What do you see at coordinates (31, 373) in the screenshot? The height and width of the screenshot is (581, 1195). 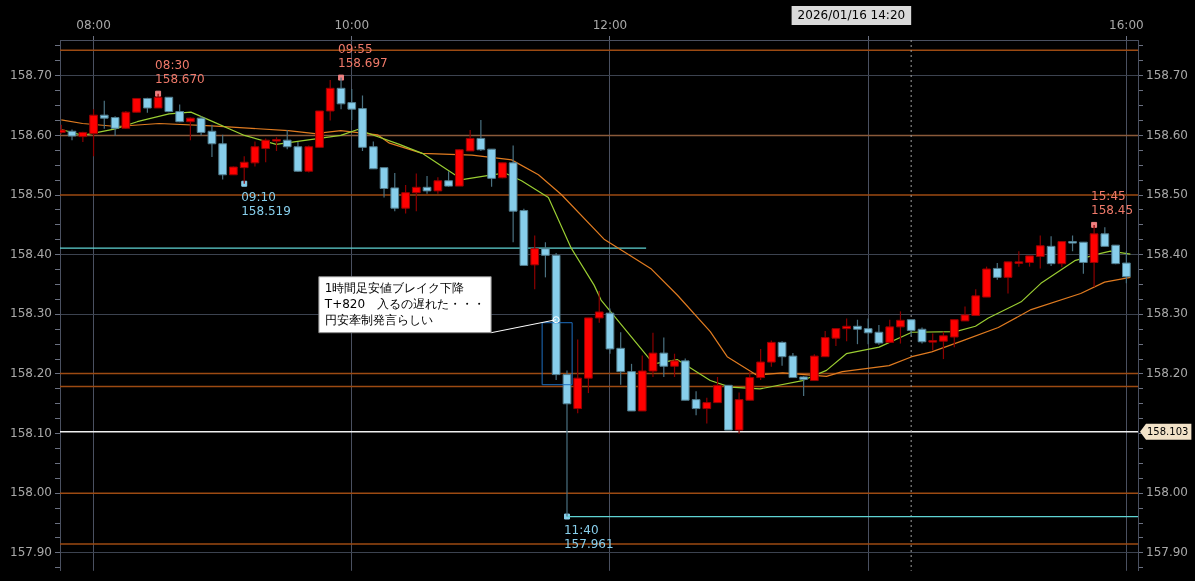 I see `y-tick-label: 158.20` at bounding box center [31, 373].